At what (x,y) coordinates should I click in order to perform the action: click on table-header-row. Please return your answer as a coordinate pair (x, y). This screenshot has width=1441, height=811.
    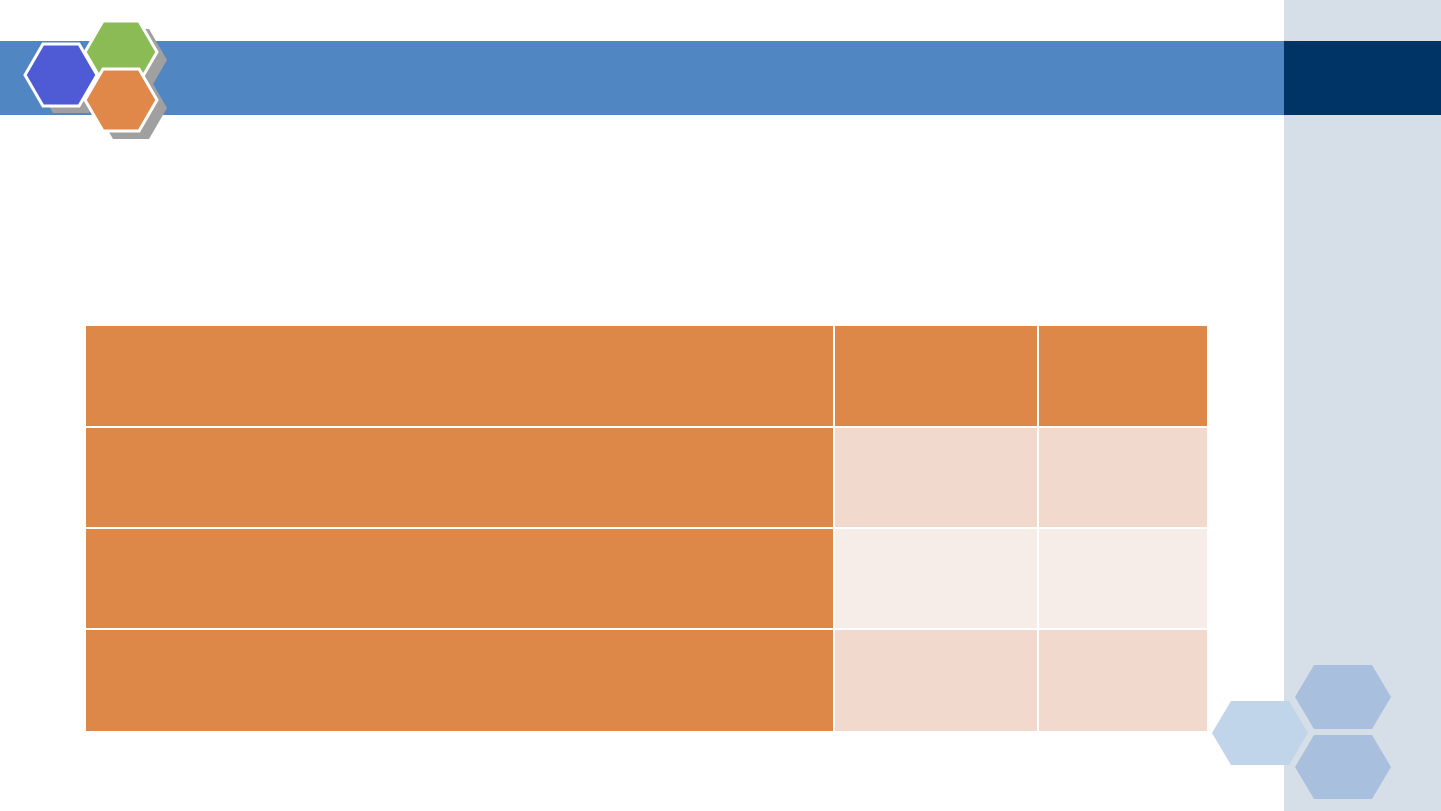
    Looking at the image, I should click on (646, 376).